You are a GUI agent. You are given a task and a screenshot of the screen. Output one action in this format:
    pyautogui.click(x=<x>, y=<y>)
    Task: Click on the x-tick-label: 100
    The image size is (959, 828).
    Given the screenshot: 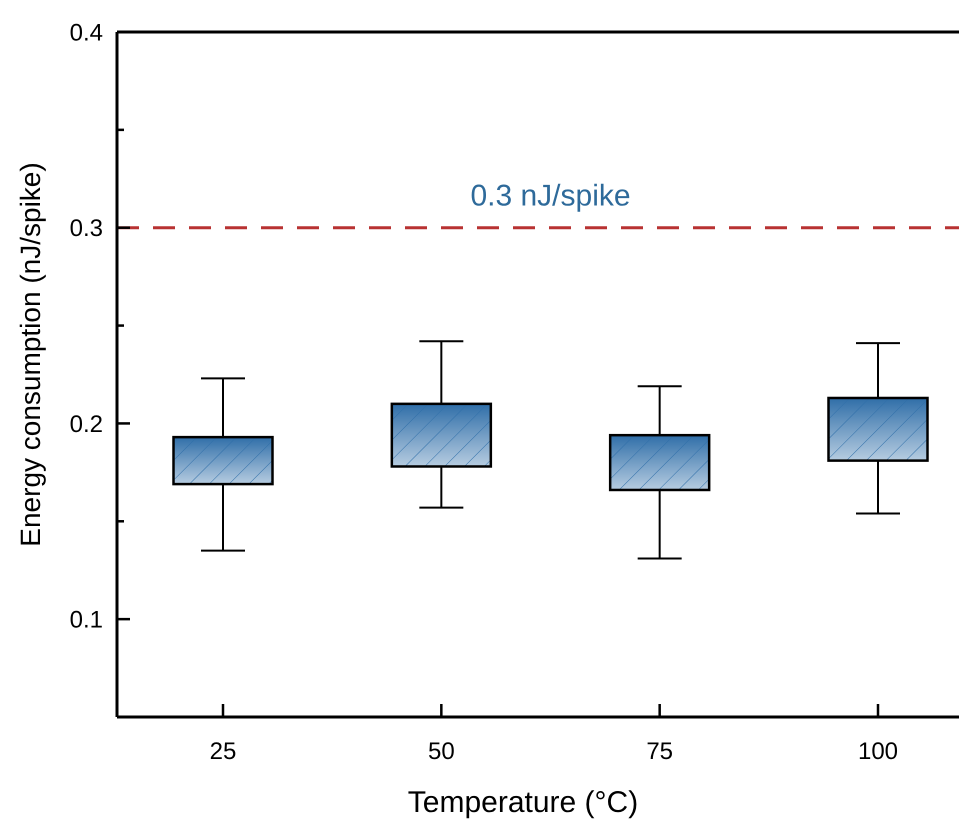 What is the action you would take?
    pyautogui.click(x=878, y=751)
    